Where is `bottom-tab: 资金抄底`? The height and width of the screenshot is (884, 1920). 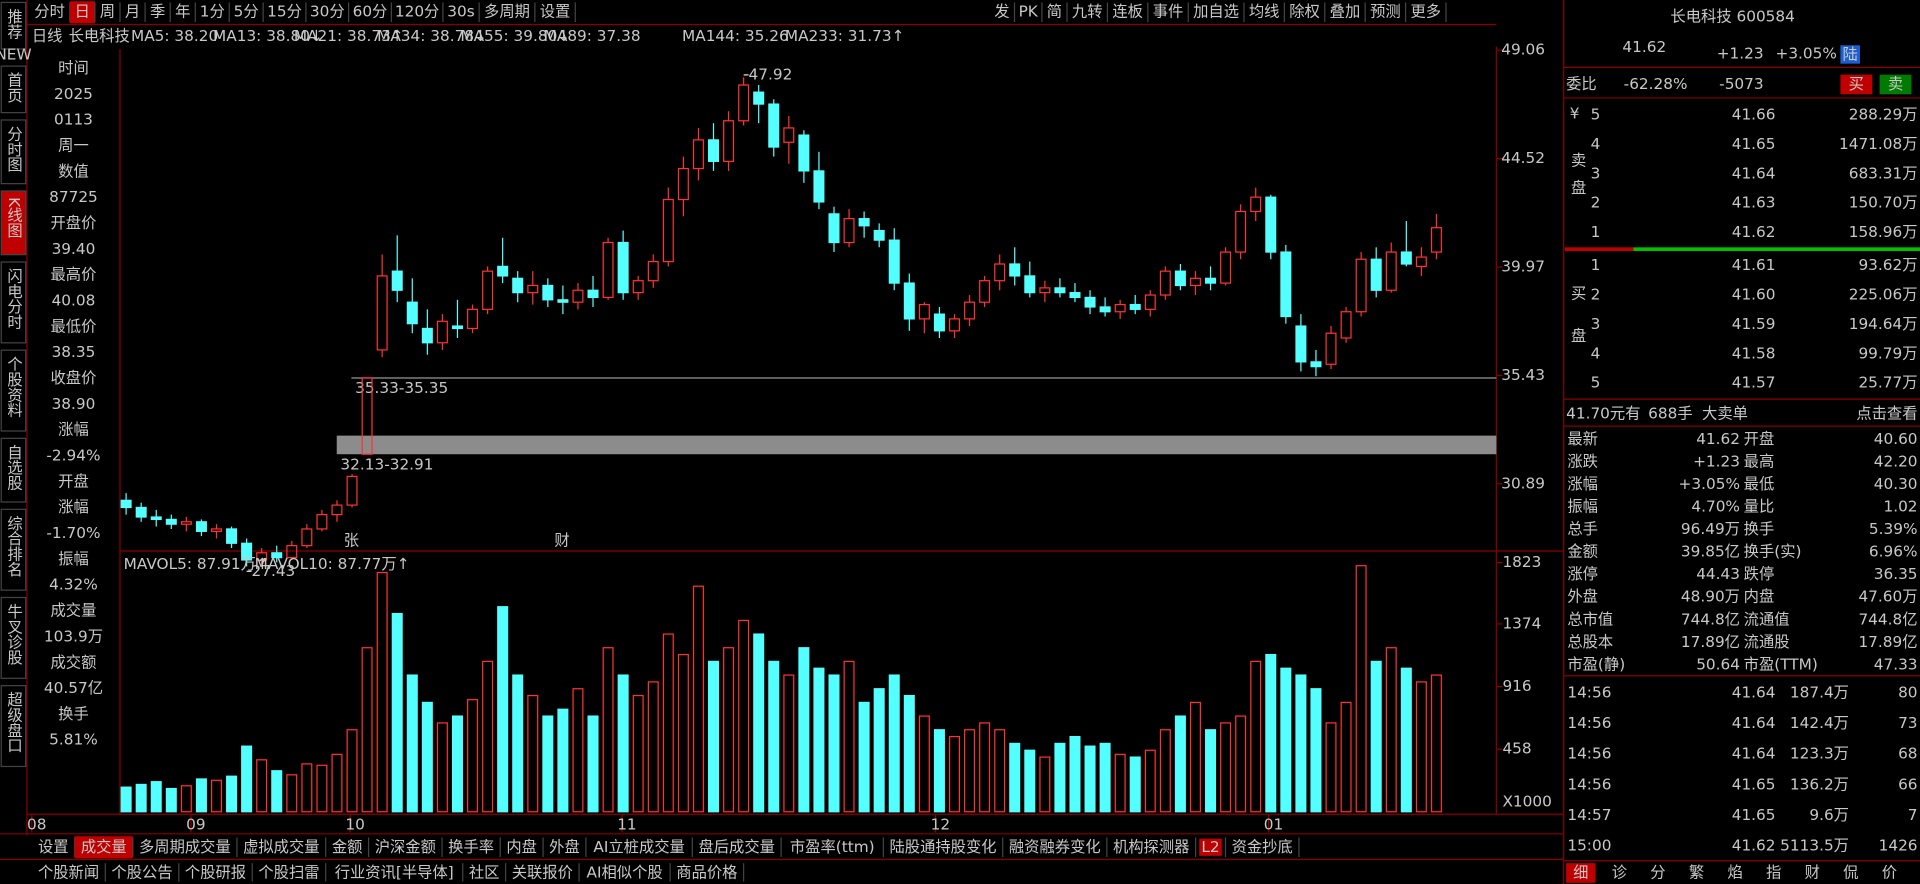 bottom-tab: 资金抄底 is located at coordinates (1262, 847).